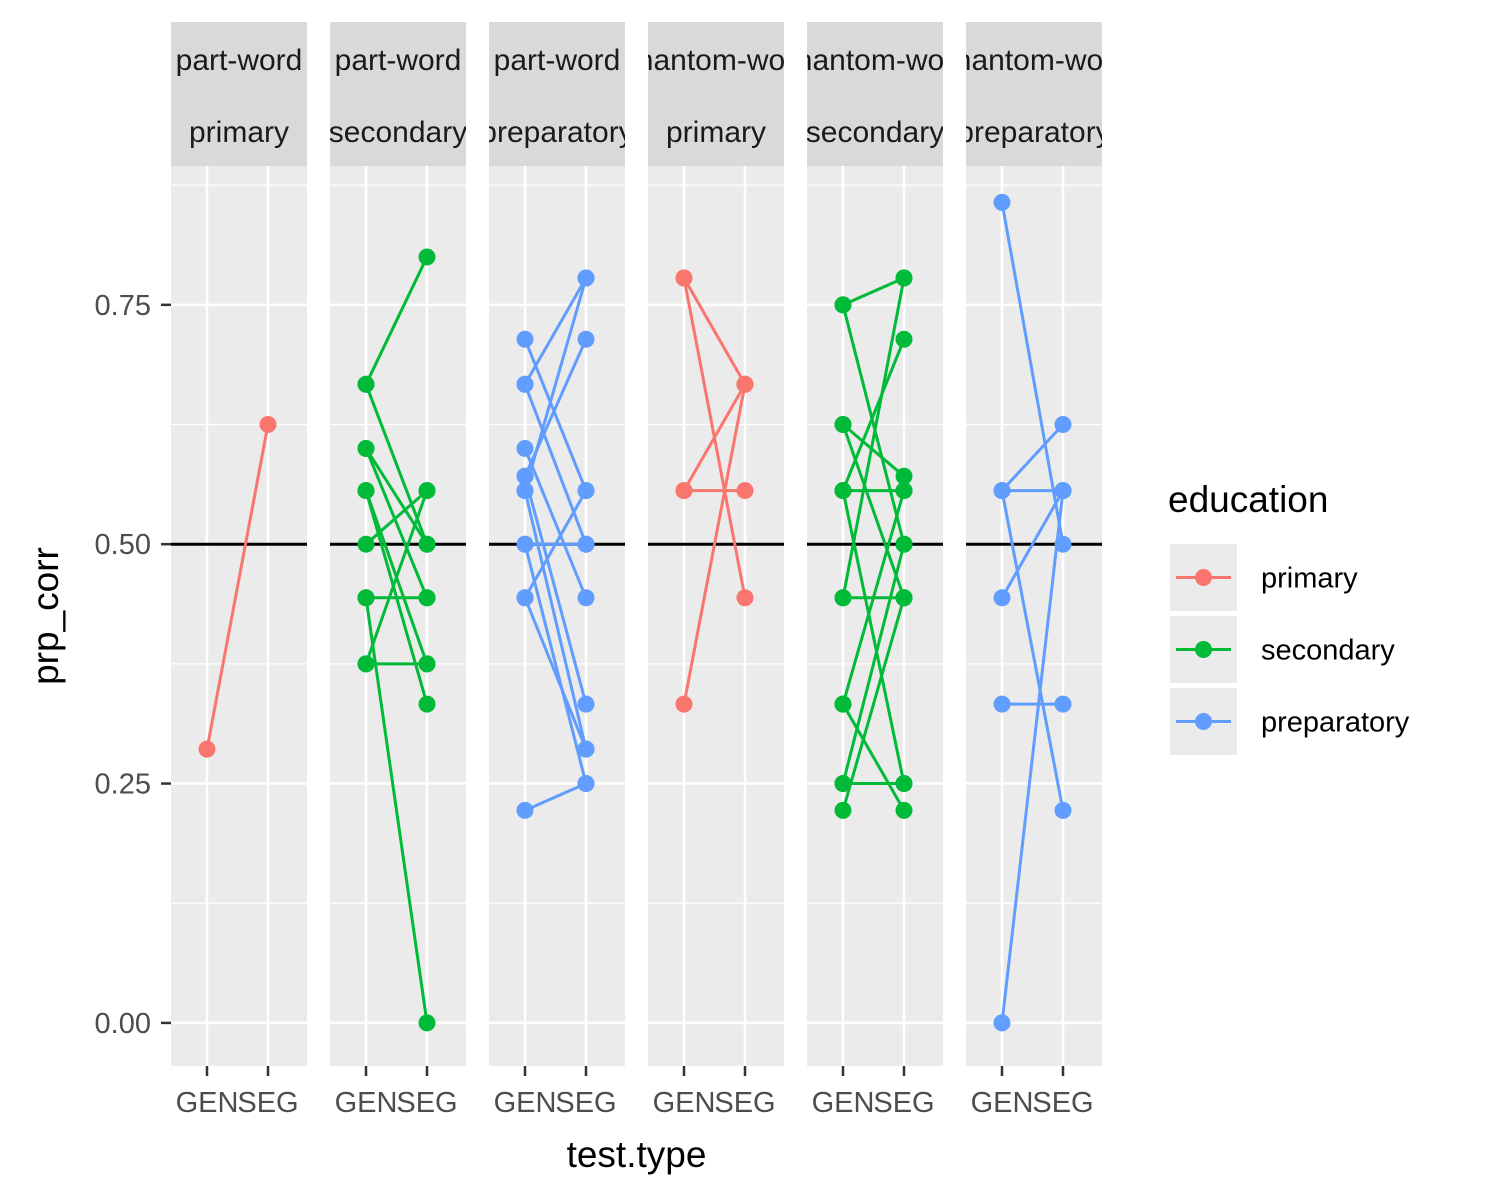 The image size is (1500, 1200). I want to click on legend-label: preparatory, so click(1335, 723).